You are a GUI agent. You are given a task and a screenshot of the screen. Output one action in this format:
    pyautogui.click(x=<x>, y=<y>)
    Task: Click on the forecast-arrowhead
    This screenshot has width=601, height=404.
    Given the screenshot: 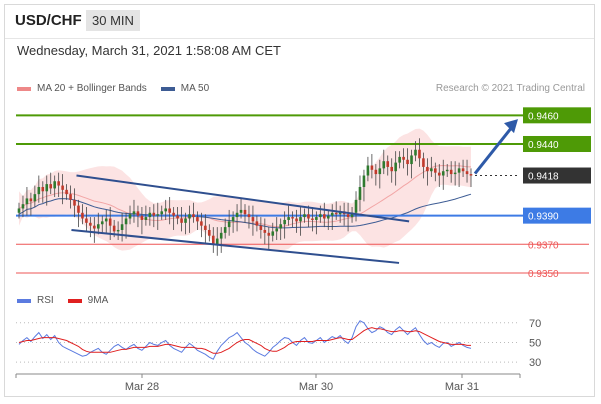 What is the action you would take?
    pyautogui.click(x=511, y=126)
    